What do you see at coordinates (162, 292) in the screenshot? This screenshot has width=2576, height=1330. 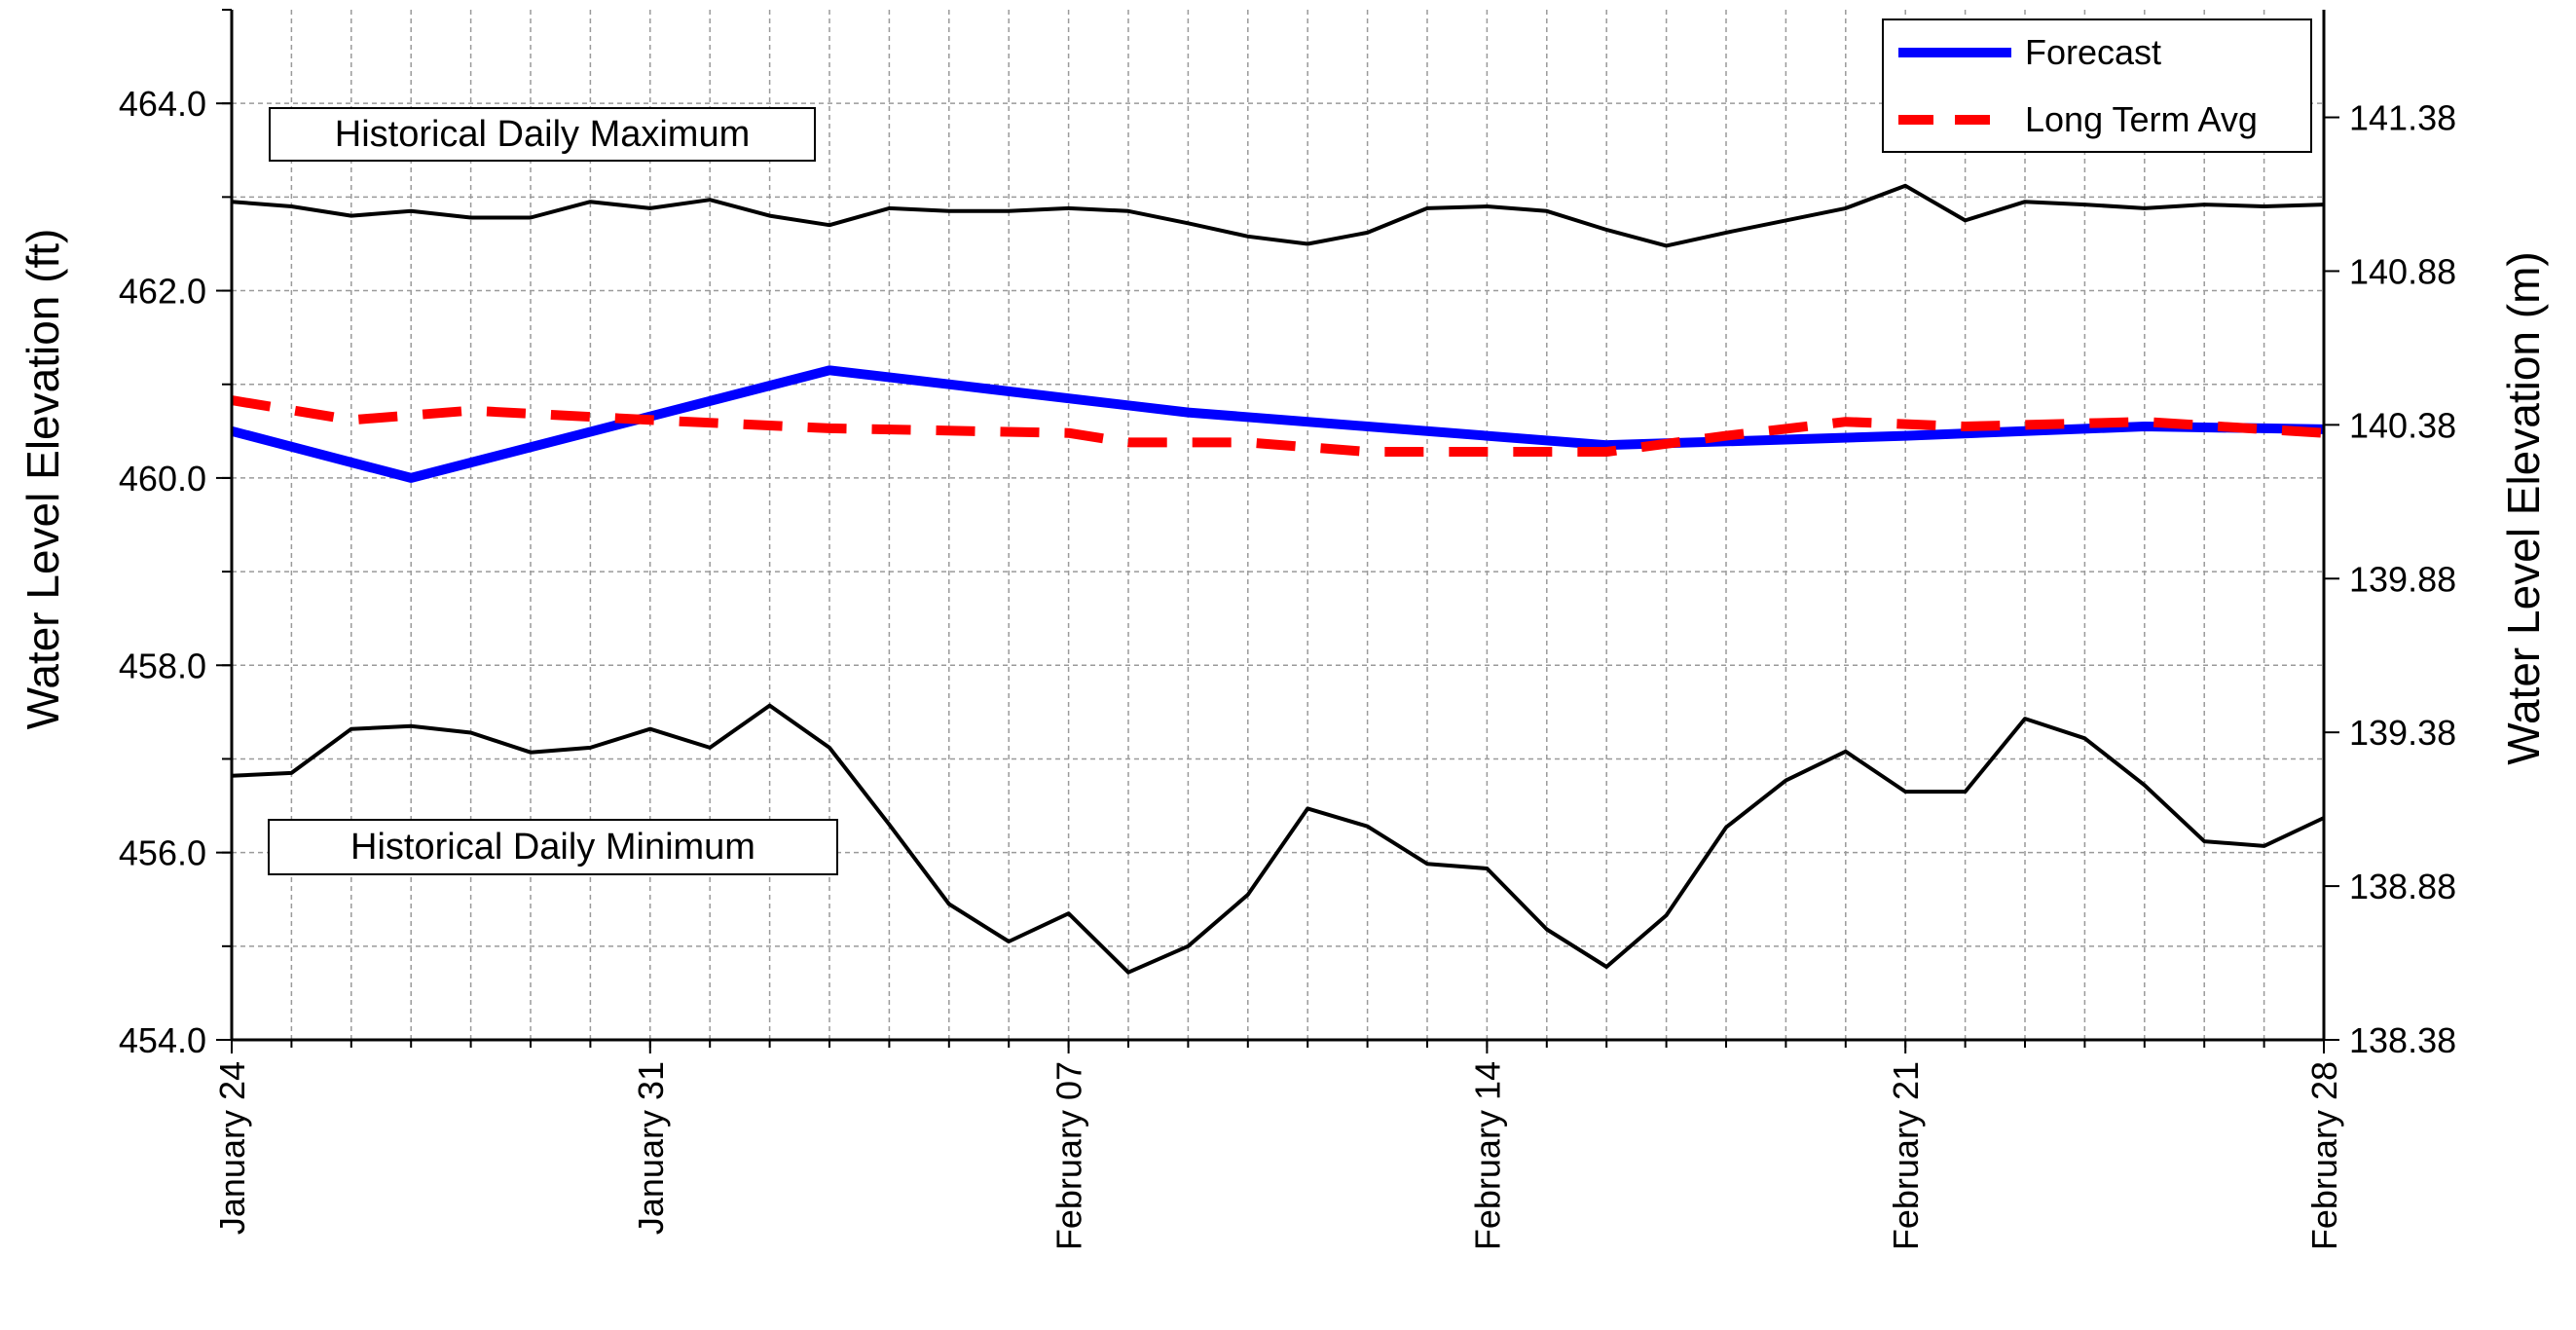 I see `y-tick-label-left: 462.0` at bounding box center [162, 292].